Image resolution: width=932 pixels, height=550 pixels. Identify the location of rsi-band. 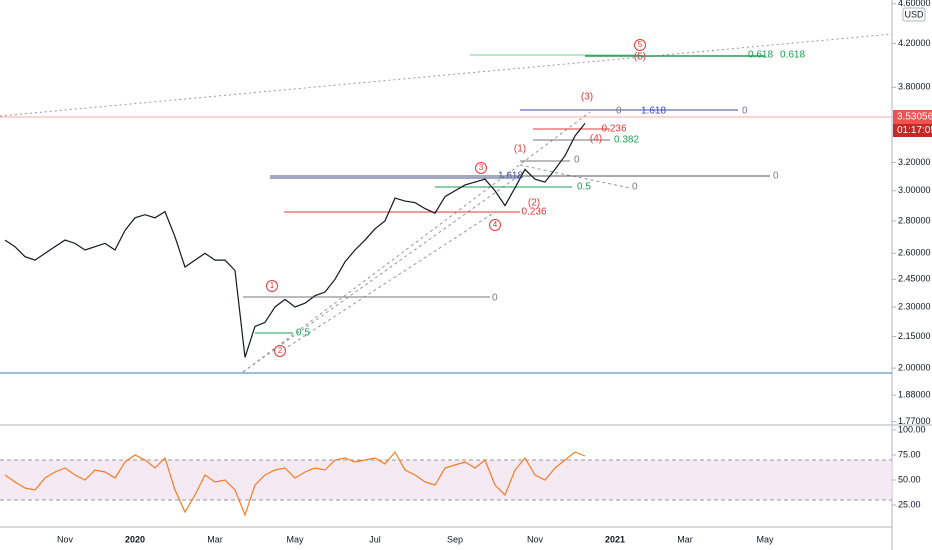
(446, 480).